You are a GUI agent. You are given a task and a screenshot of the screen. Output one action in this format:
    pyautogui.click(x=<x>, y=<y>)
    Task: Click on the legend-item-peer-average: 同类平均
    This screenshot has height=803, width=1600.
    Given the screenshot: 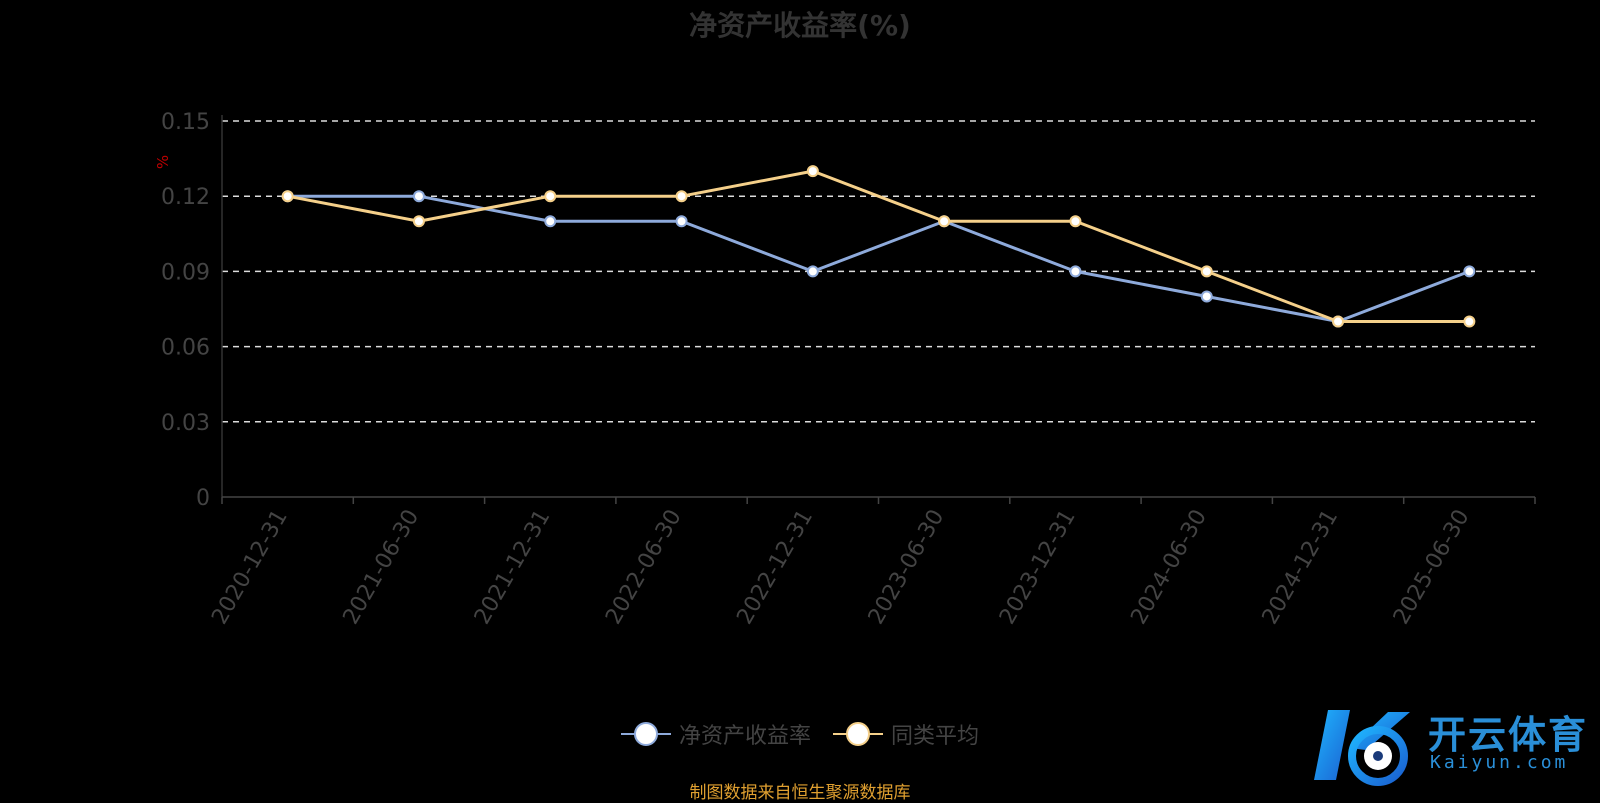 What is the action you would take?
    pyautogui.click(x=906, y=734)
    